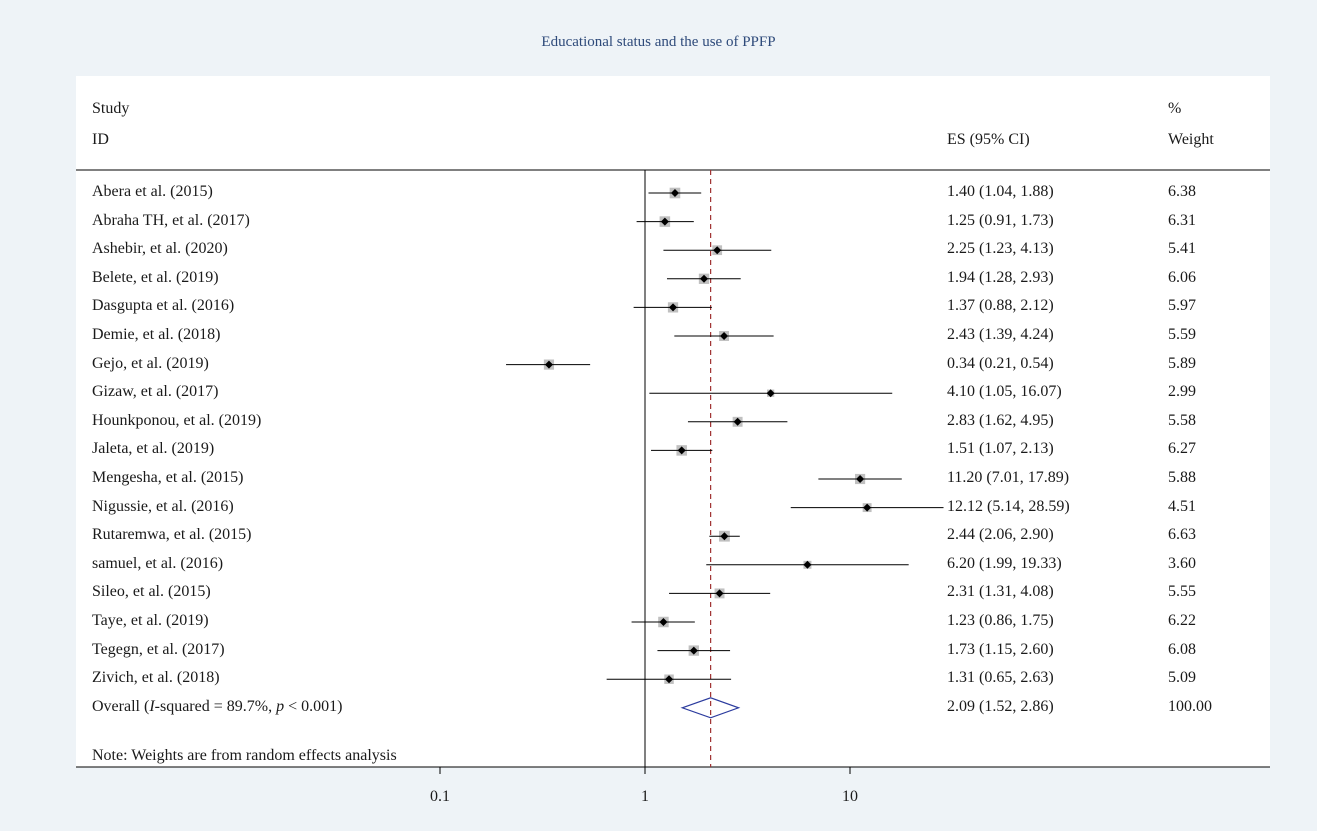  I want to click on study-es-ci: 1.25 (0.91, 1.73), so click(1000, 220).